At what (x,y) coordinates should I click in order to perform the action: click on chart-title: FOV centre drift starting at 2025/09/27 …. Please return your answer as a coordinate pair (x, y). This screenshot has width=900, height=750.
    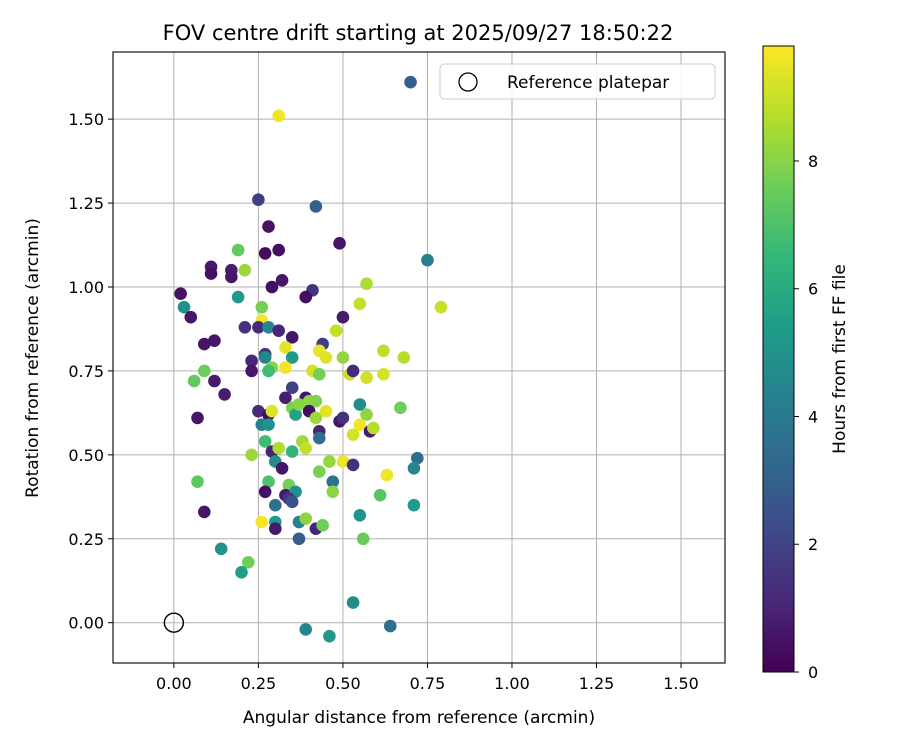
    Looking at the image, I should click on (418, 33).